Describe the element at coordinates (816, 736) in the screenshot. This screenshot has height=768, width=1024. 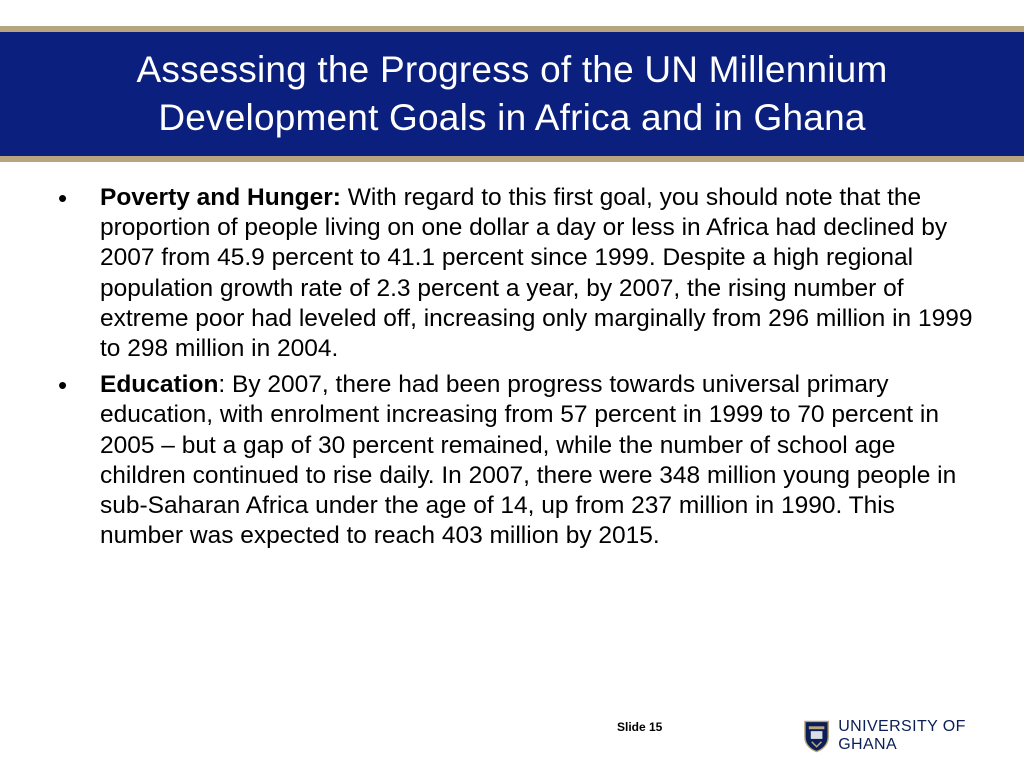
I see `university-crest-icon` at that location.